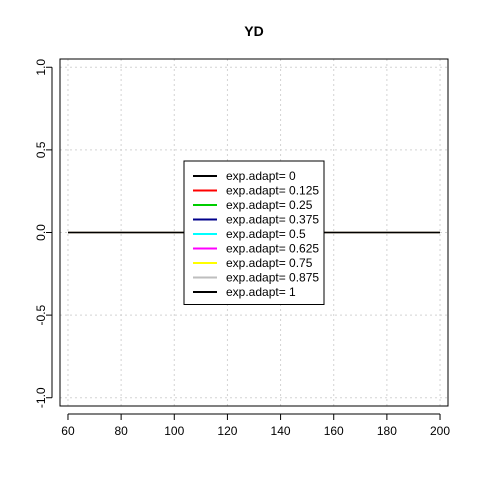 The image size is (480, 480). Describe the element at coordinates (68, 431) in the screenshot. I see `x-tick-label: 60` at that location.